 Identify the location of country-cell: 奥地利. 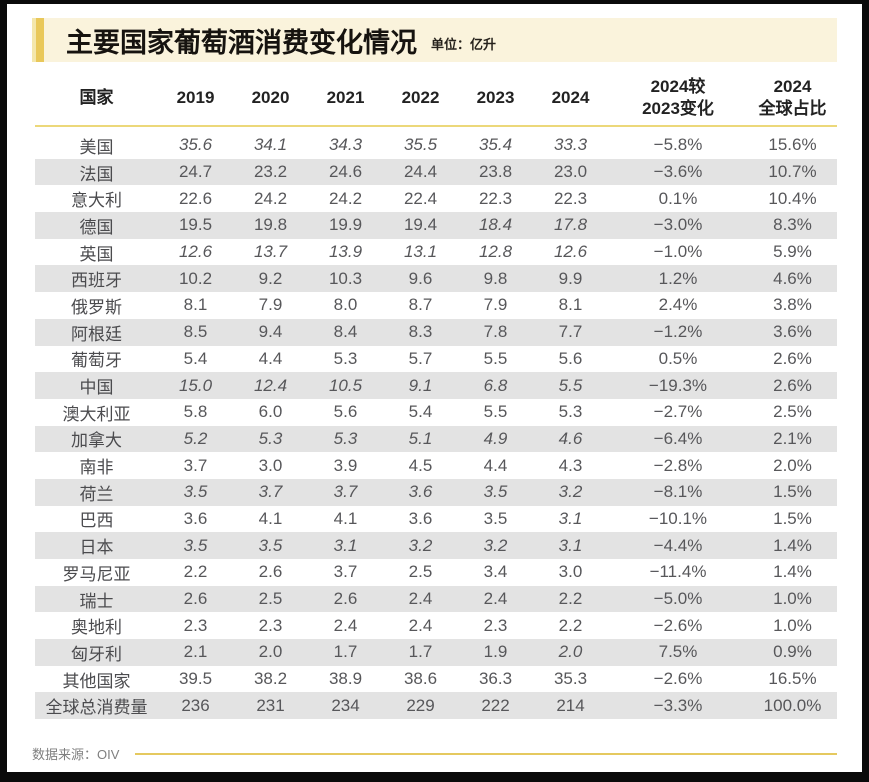
(96, 628).